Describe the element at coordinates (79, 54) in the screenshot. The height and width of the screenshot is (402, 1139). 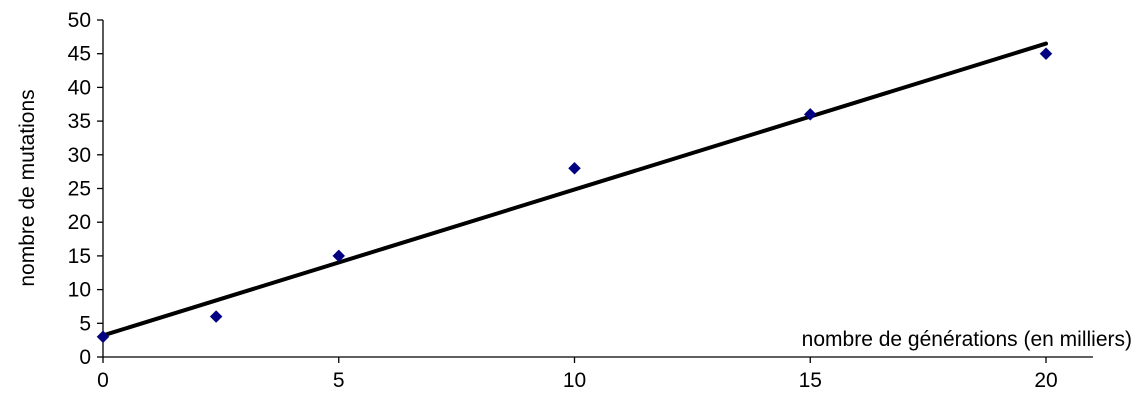
I see `y-tick-label: 45` at that location.